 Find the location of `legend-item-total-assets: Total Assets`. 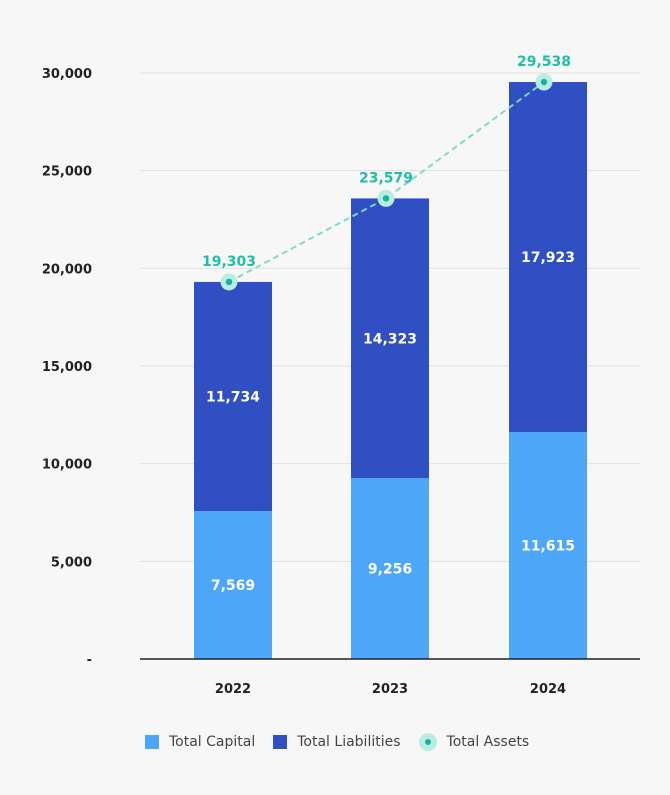

legend-item-total-assets: Total Assets is located at coordinates (474, 742).